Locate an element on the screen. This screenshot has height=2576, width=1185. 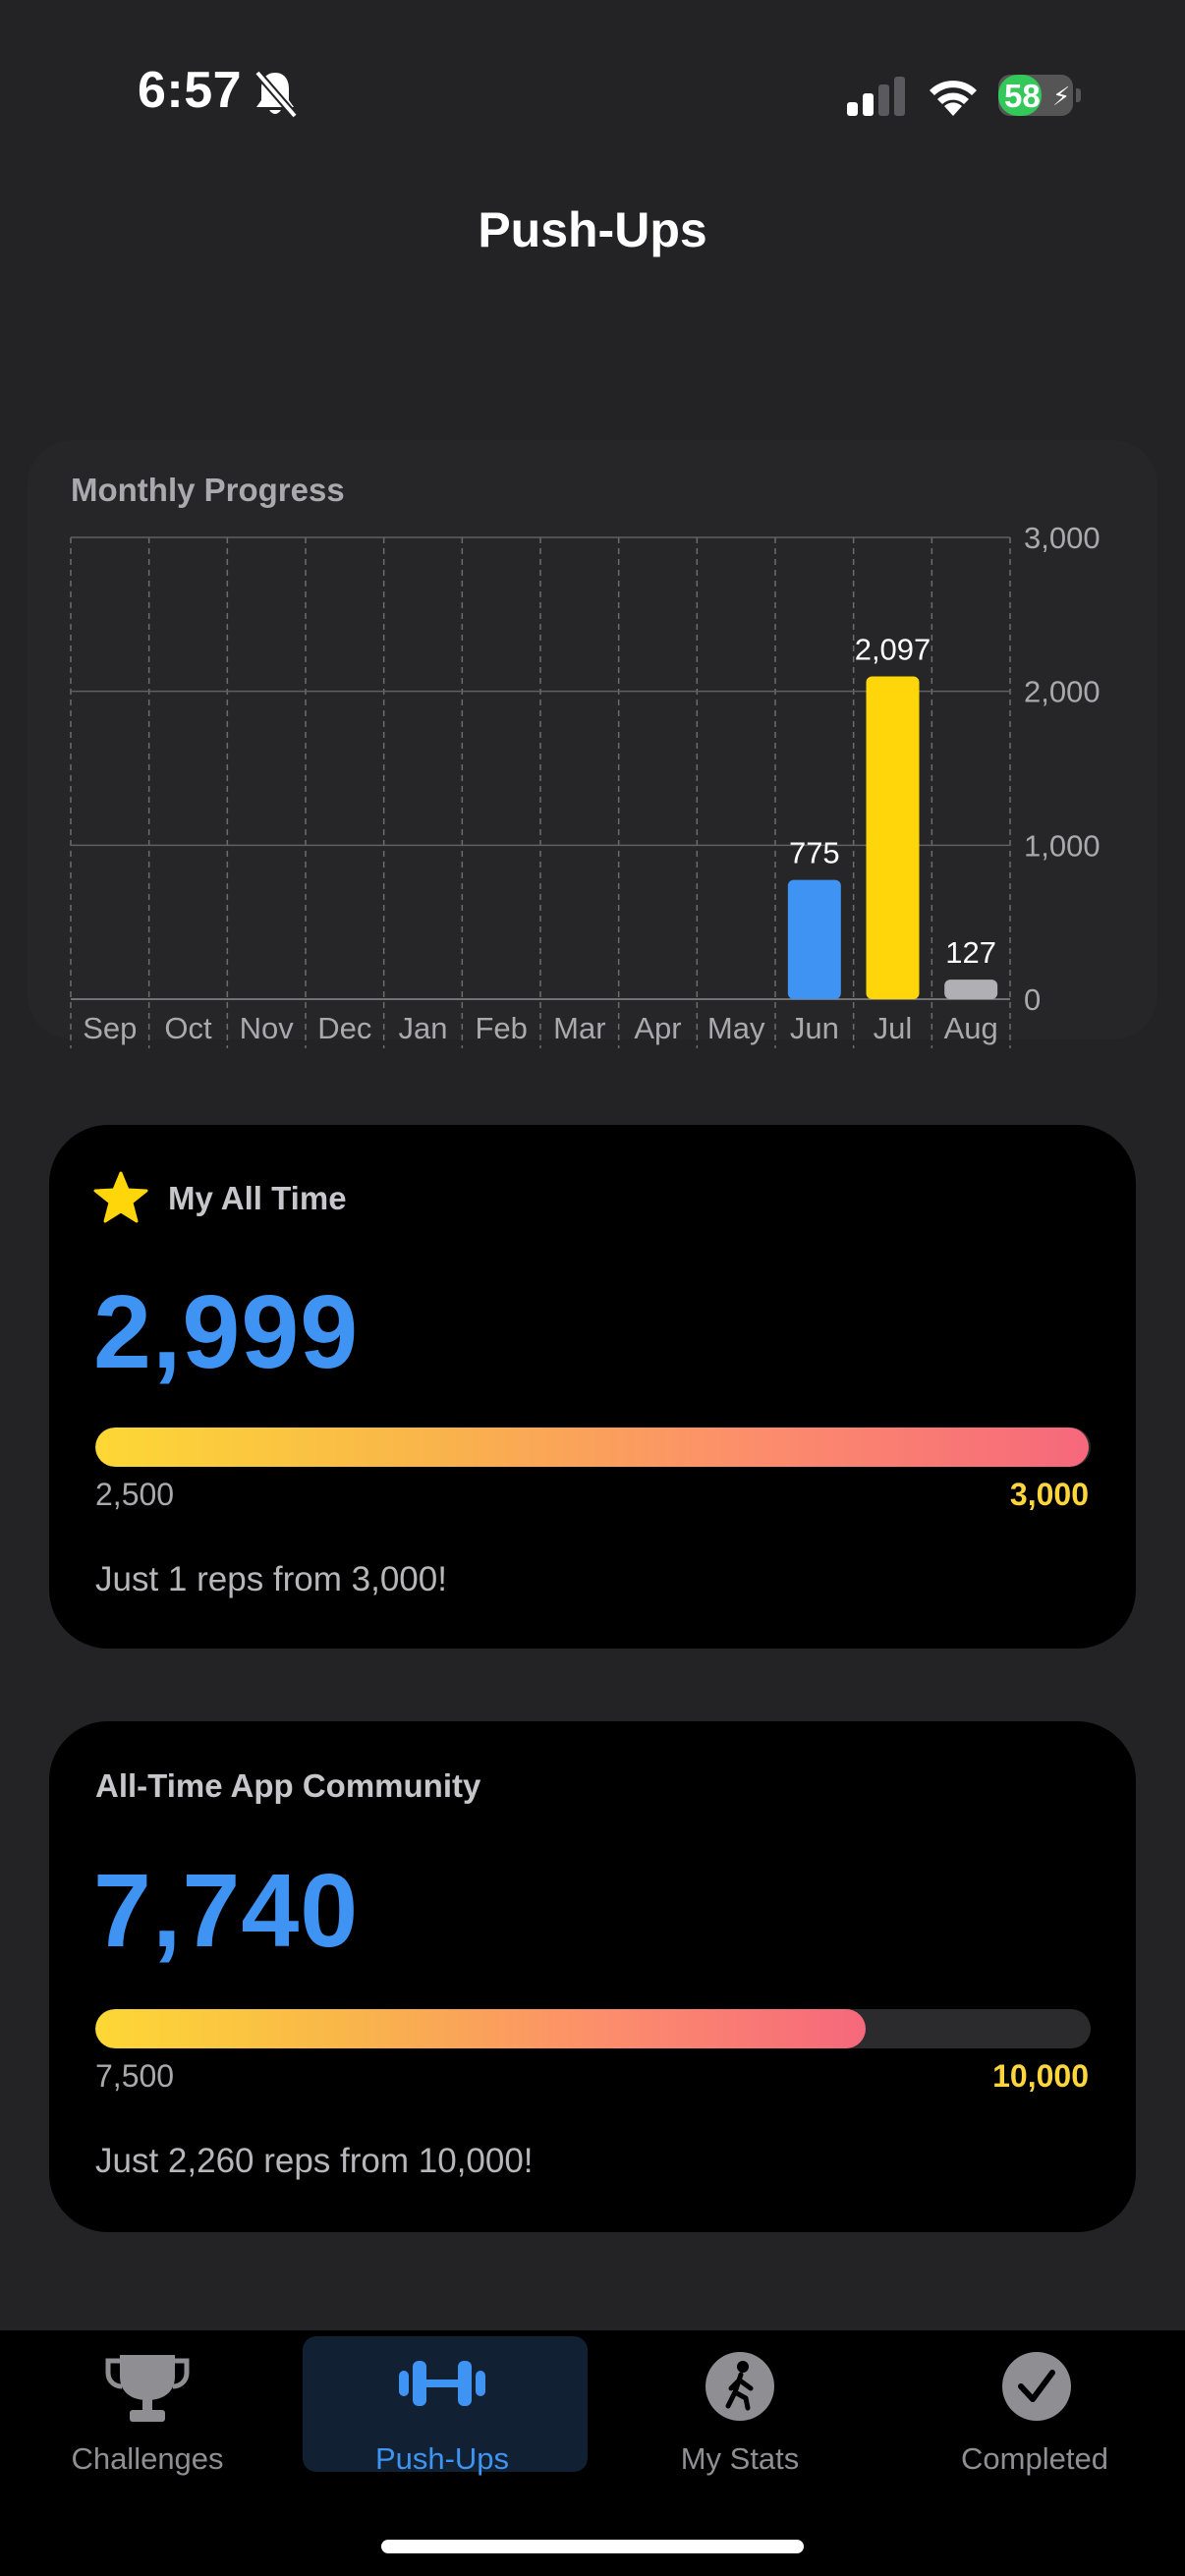
tab-challenges: Challenges is located at coordinates (148, 2412).